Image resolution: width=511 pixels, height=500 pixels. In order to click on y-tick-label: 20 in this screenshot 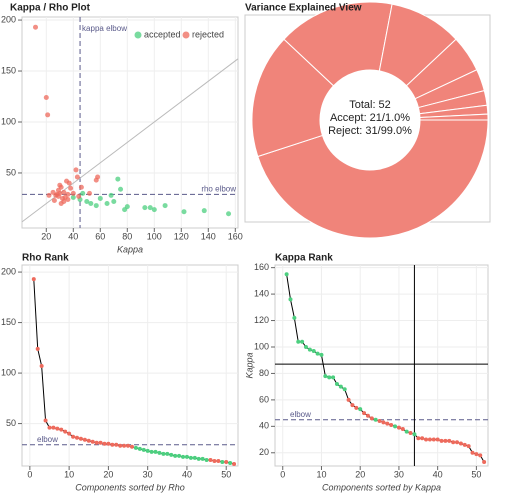, I will do `click(264, 452)`.